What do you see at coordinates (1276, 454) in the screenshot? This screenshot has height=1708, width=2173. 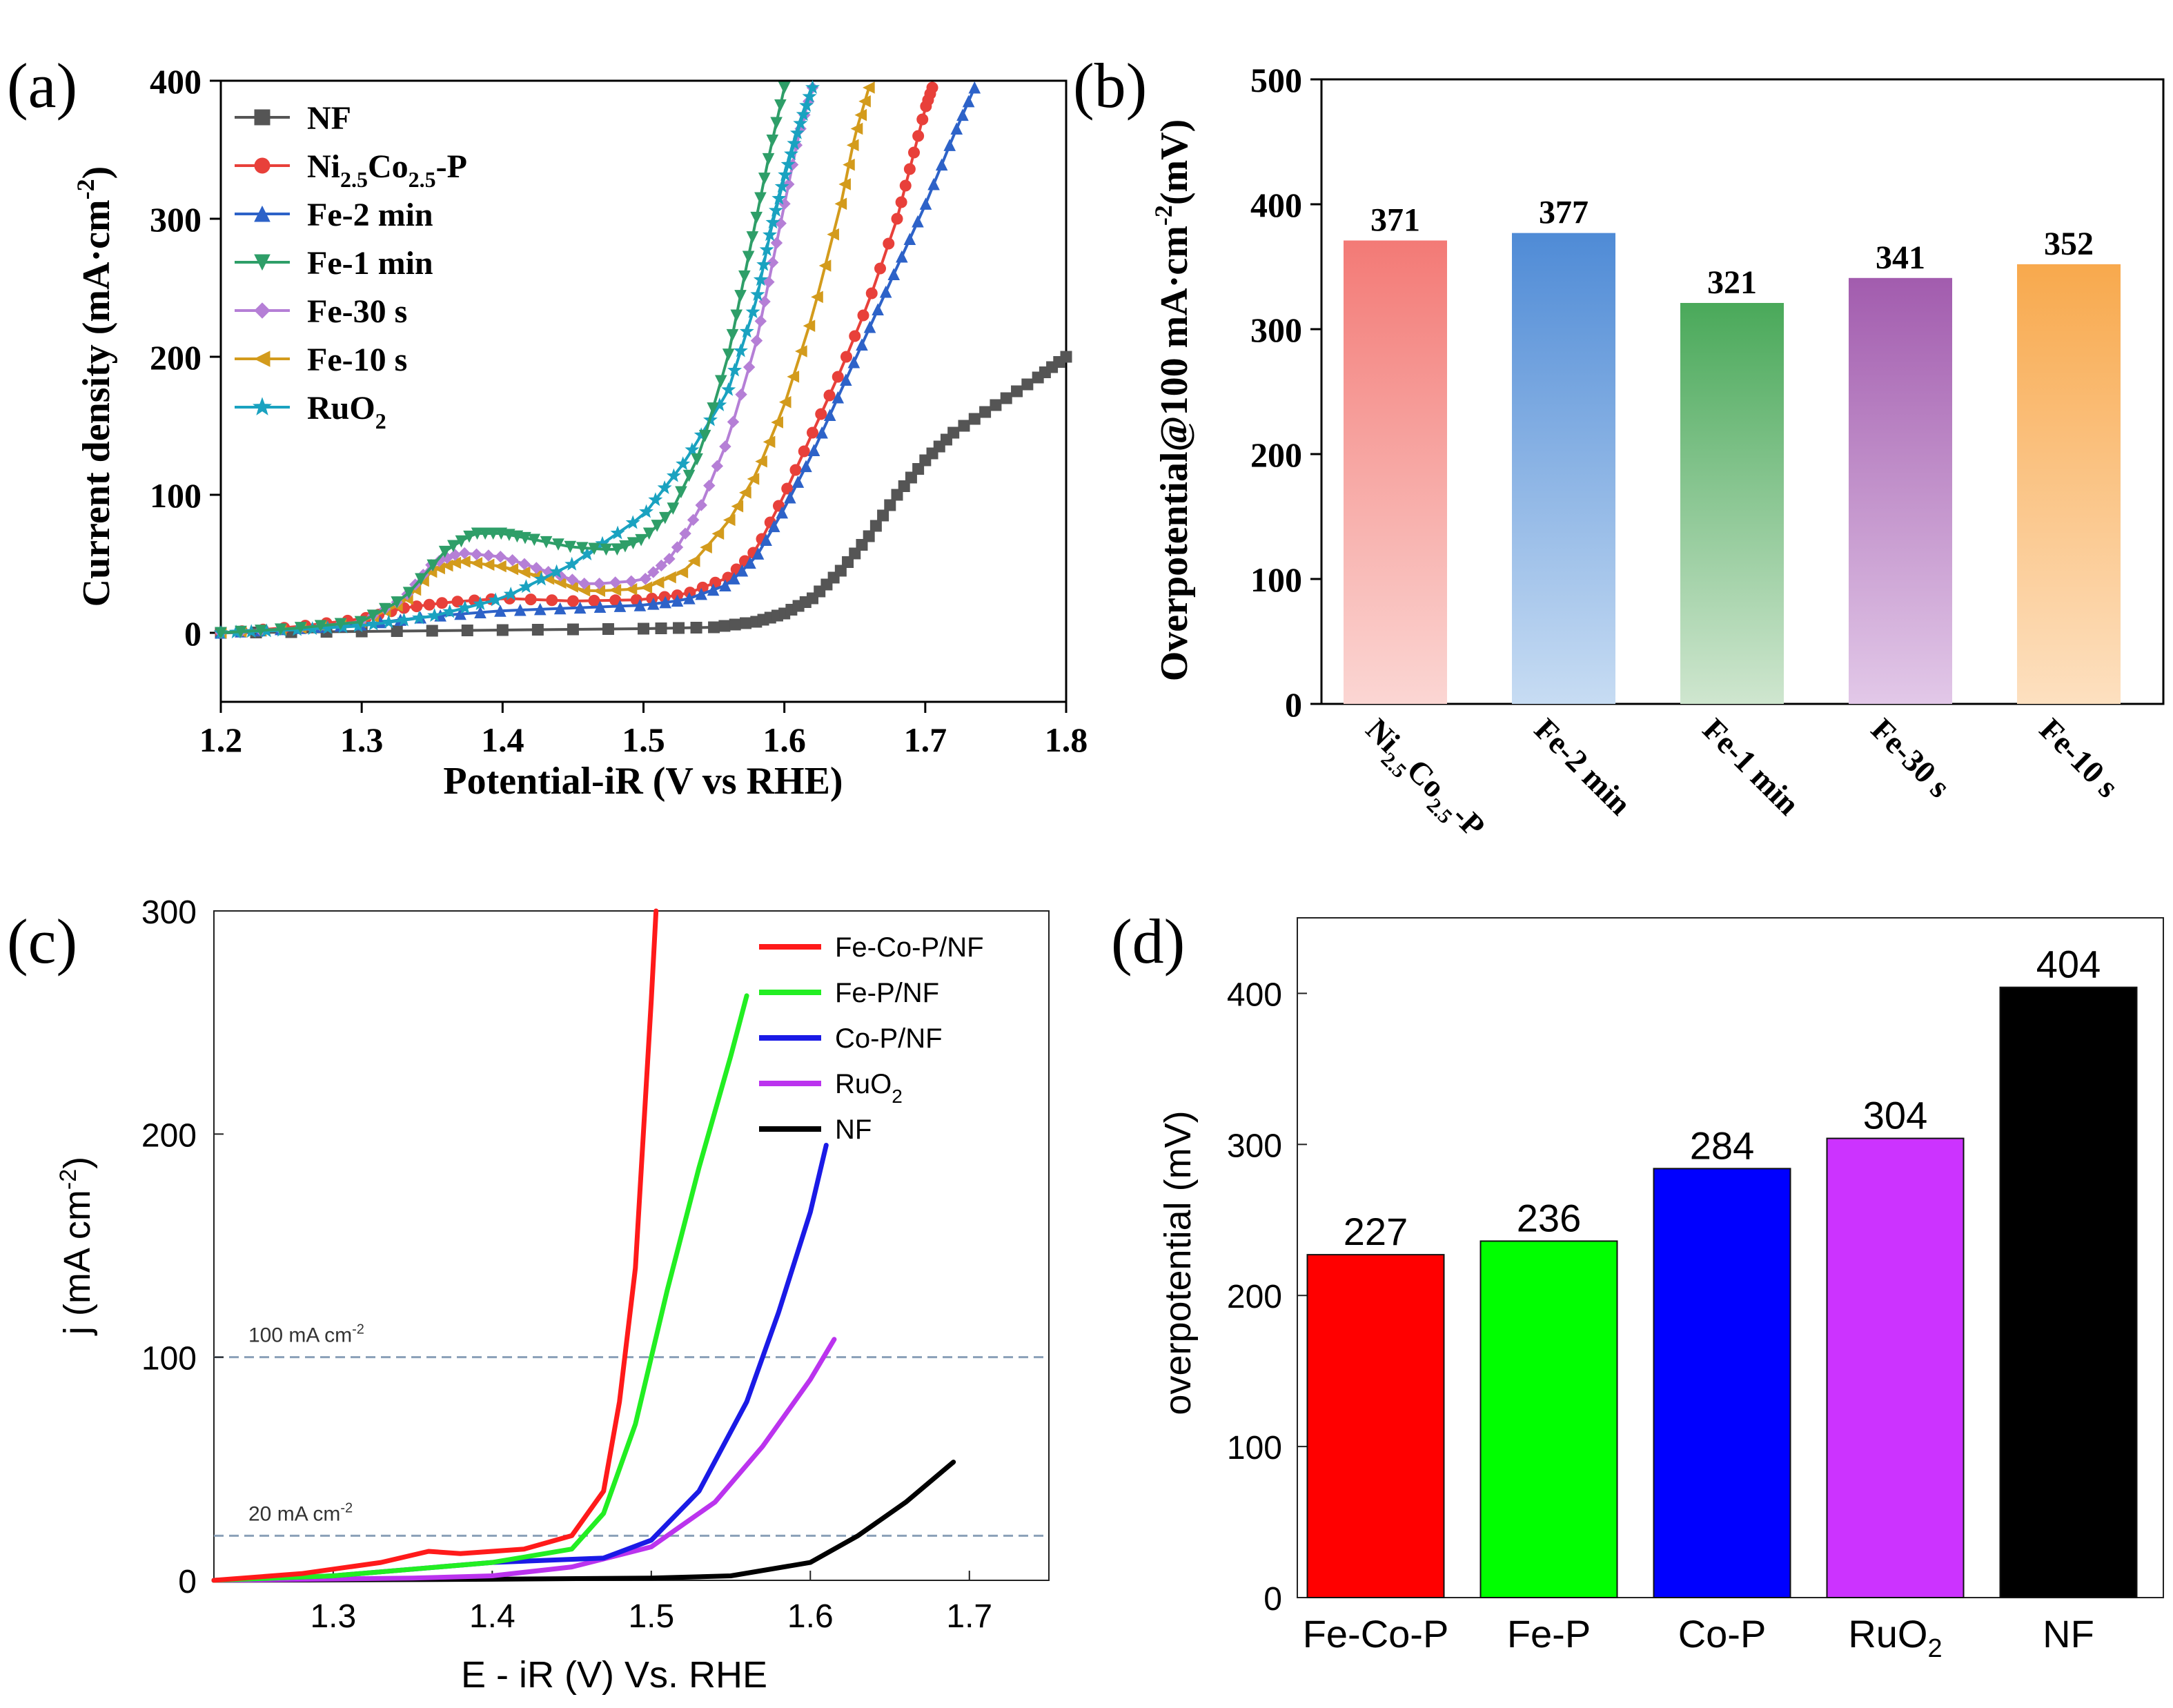 I see `panel-b-y-tick-label: 200` at bounding box center [1276, 454].